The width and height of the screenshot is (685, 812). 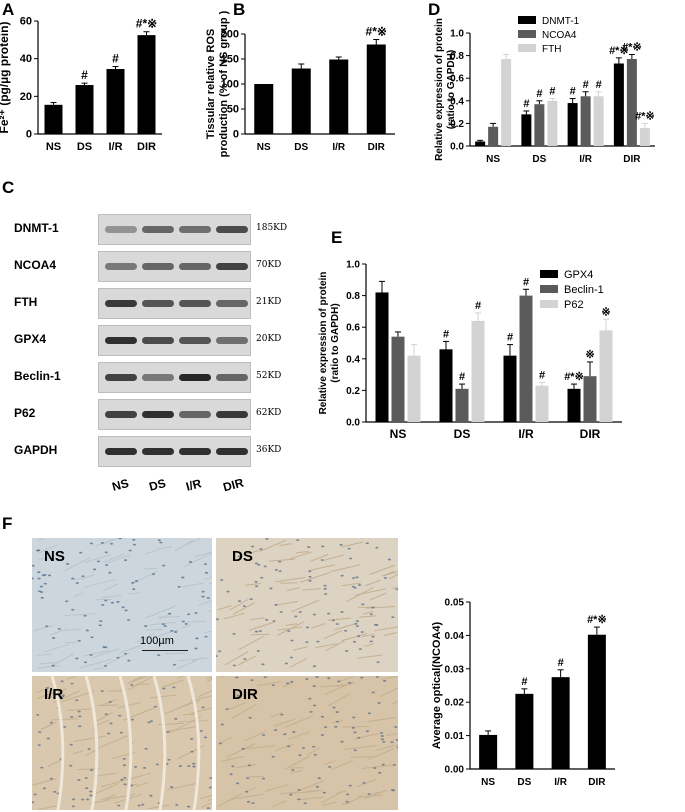 What do you see at coordinates (269, 450) in the screenshot?
I see `blot-size-label: 36KD` at bounding box center [269, 450].